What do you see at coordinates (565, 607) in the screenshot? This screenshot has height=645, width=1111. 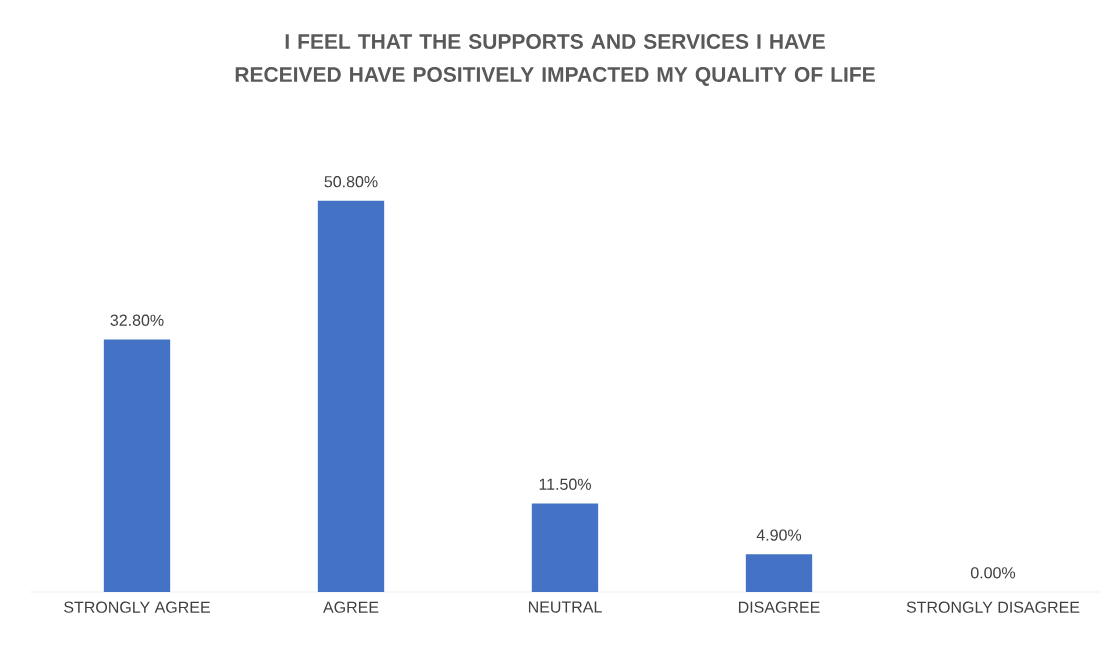 I see `x-tick-label: NEUTRAL` at bounding box center [565, 607].